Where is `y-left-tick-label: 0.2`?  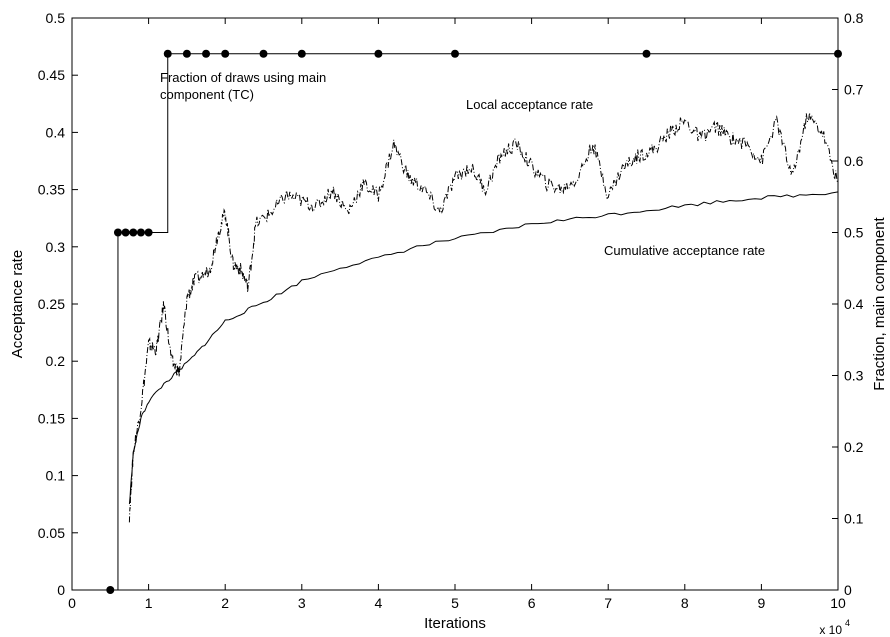 y-left-tick-label: 0.2 is located at coordinates (56, 361).